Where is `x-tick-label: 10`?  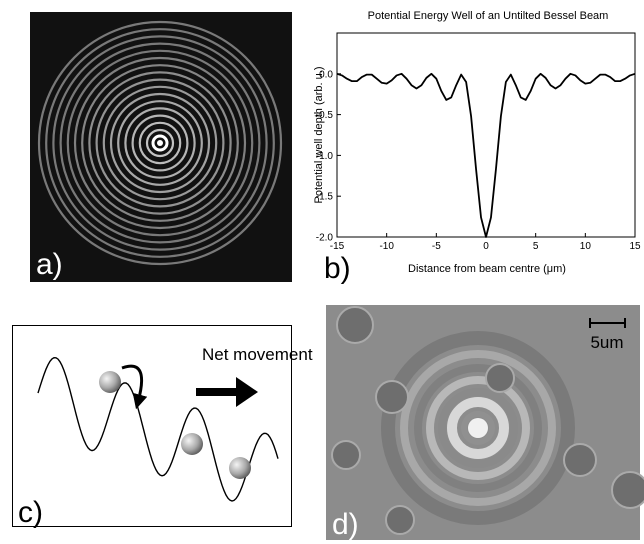 x-tick-label: 10 is located at coordinates (586, 246).